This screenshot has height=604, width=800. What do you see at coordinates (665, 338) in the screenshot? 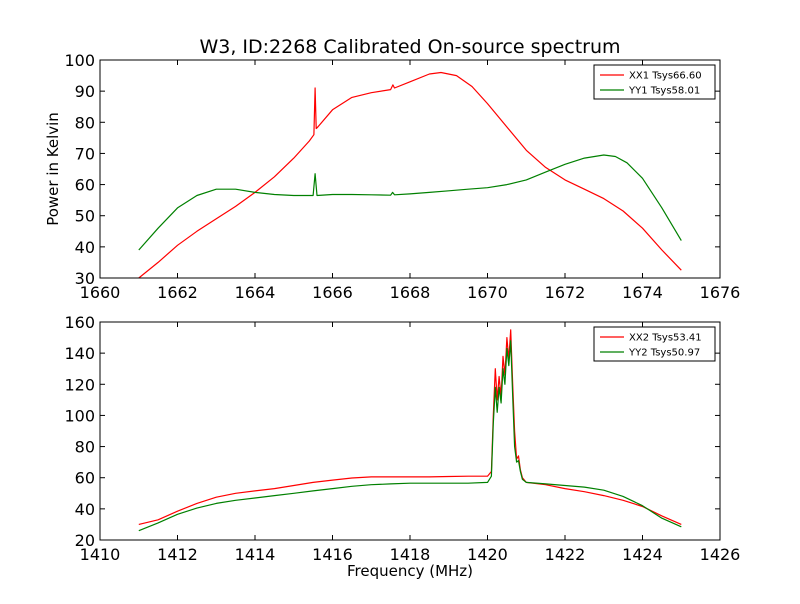
I see `legend-label-1: XX2 Tsys53.41` at bounding box center [665, 338].